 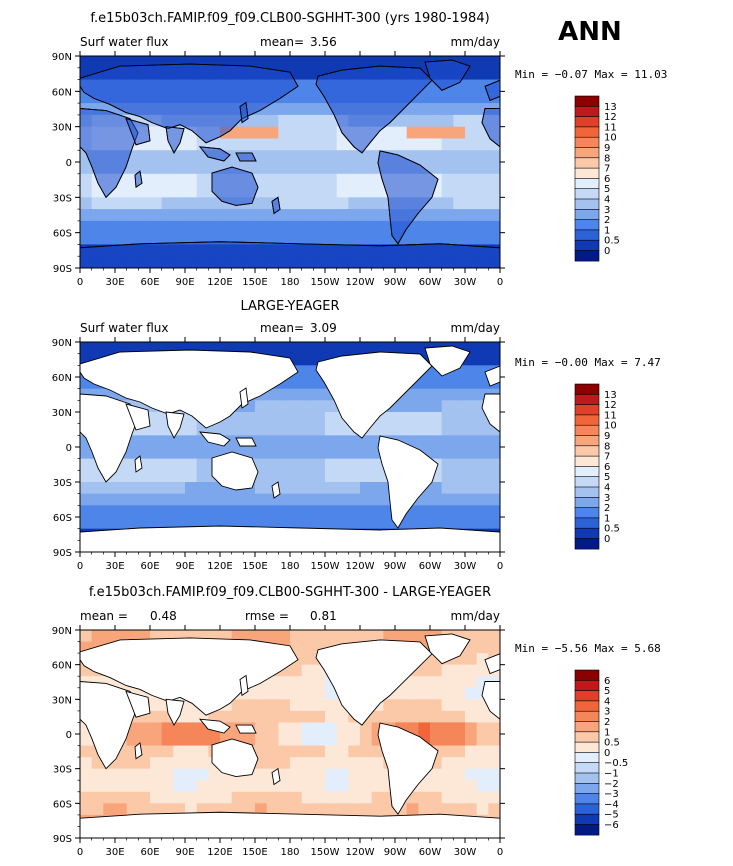 I want to click on colorbar-label: 3, so click(x=607, y=712).